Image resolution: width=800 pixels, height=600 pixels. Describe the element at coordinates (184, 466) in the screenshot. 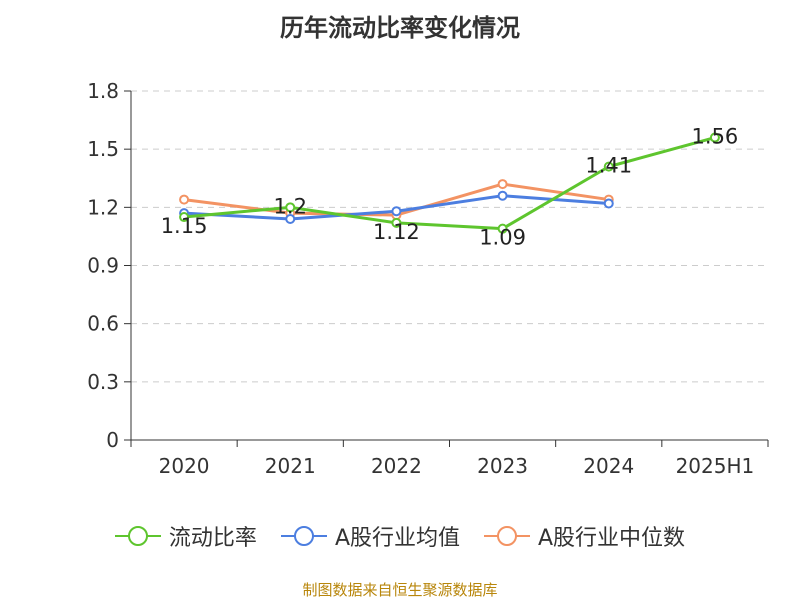

I see `x-tick-label: 2020` at that location.